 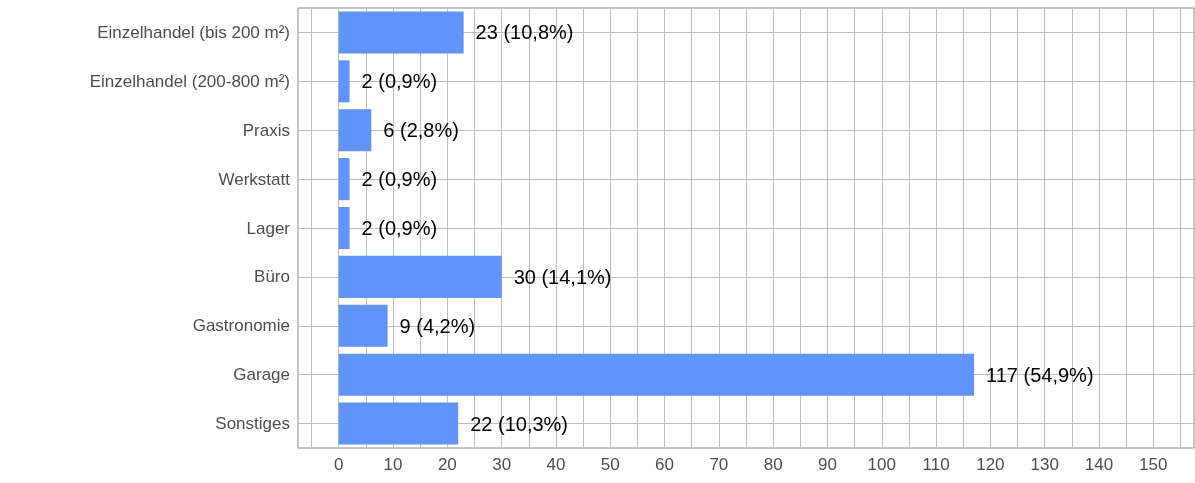 What do you see at coordinates (562, 276) in the screenshot?
I see `data-label: 30 (14,1%)` at bounding box center [562, 276].